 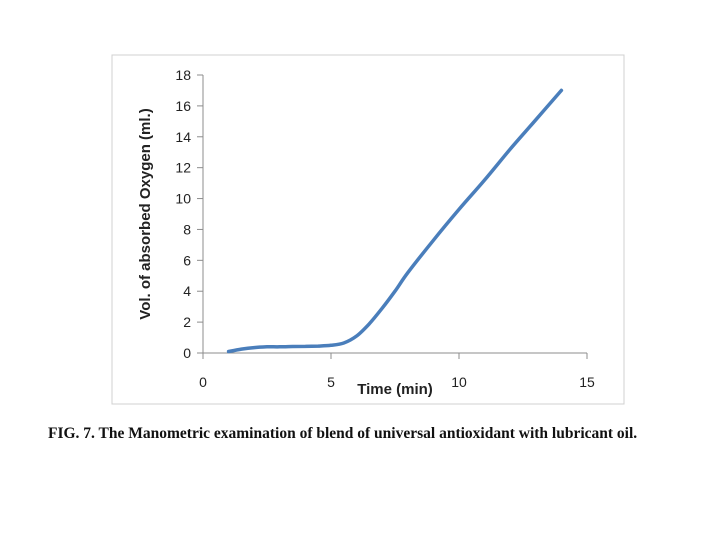 What do you see at coordinates (183, 75) in the screenshot?
I see `y-tick-label: 18` at bounding box center [183, 75].